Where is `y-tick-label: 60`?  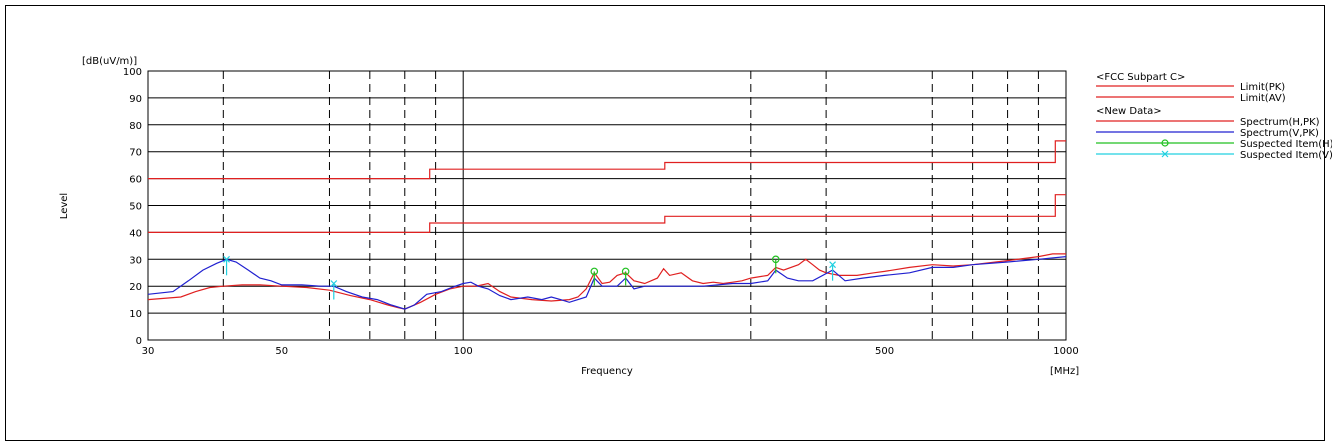 y-tick-label: 60 is located at coordinates (135, 180).